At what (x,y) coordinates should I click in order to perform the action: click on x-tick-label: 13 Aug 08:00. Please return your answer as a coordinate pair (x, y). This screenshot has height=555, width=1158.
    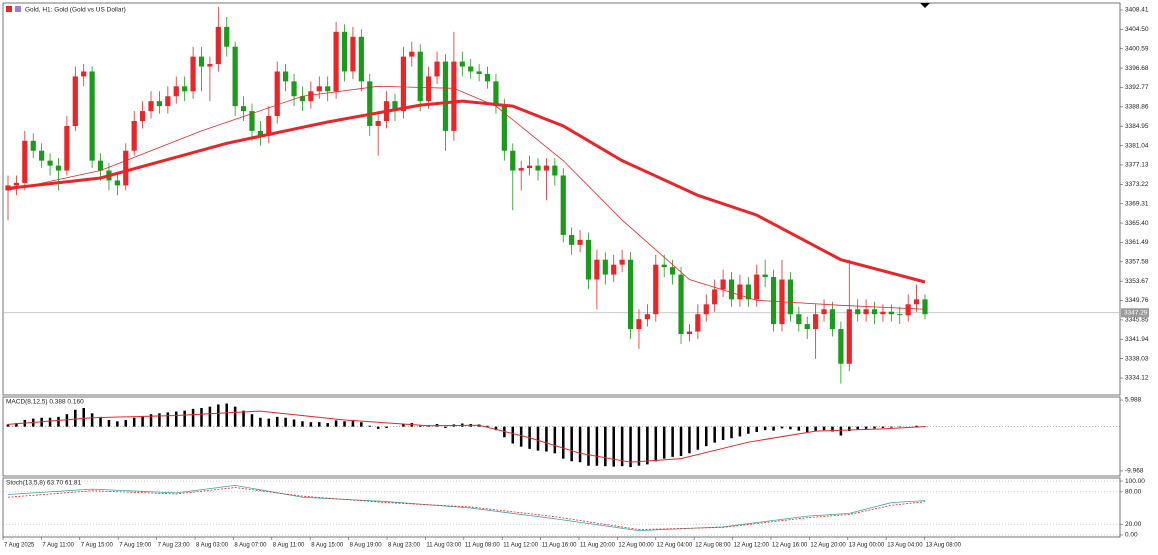
    Looking at the image, I should click on (944, 546).